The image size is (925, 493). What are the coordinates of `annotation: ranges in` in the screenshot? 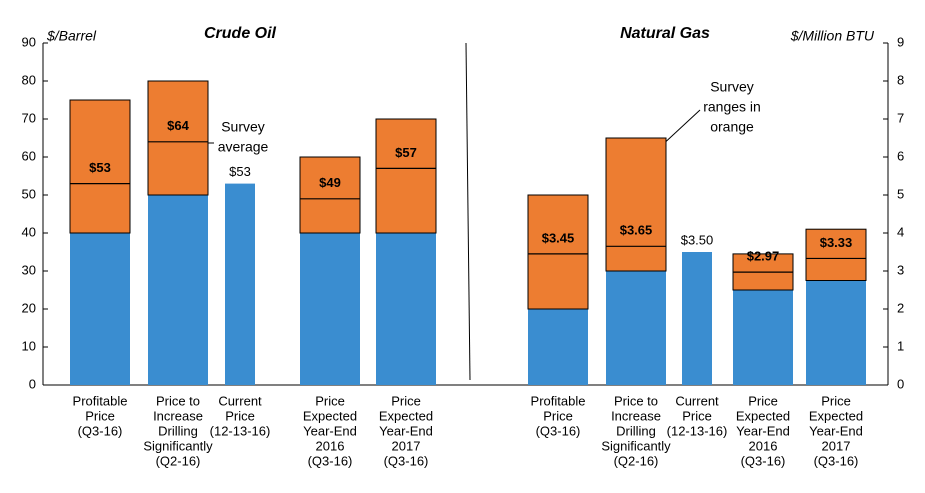 It's located at (732, 107).